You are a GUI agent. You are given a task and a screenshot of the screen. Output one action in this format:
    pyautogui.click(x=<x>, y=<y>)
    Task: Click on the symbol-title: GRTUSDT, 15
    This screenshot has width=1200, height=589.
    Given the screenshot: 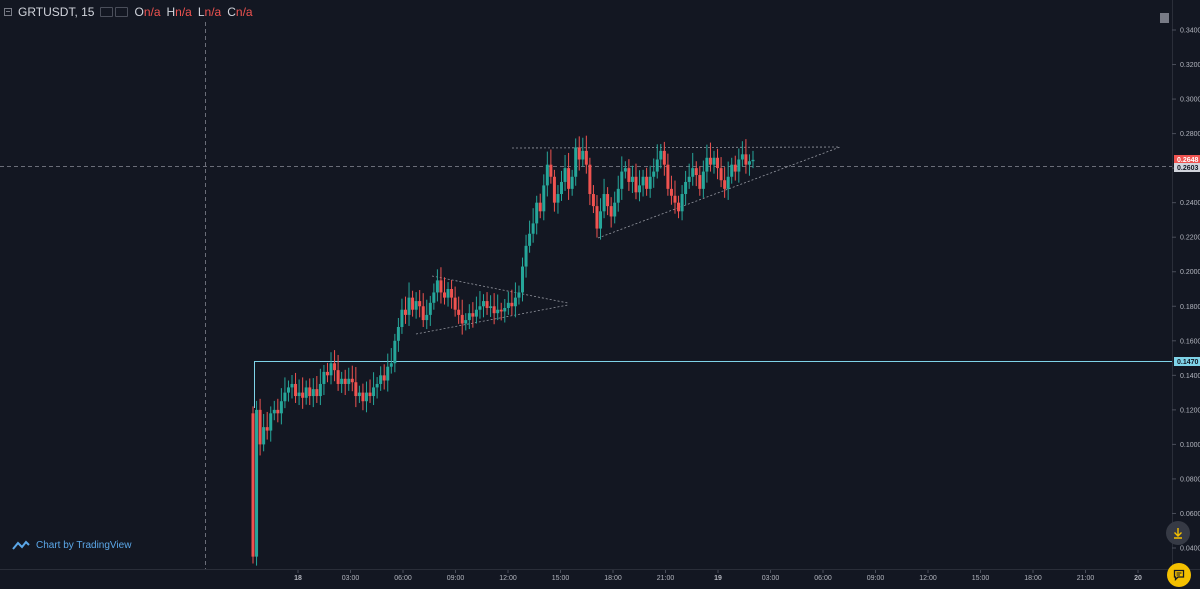 What is the action you would take?
    pyautogui.click(x=56, y=12)
    